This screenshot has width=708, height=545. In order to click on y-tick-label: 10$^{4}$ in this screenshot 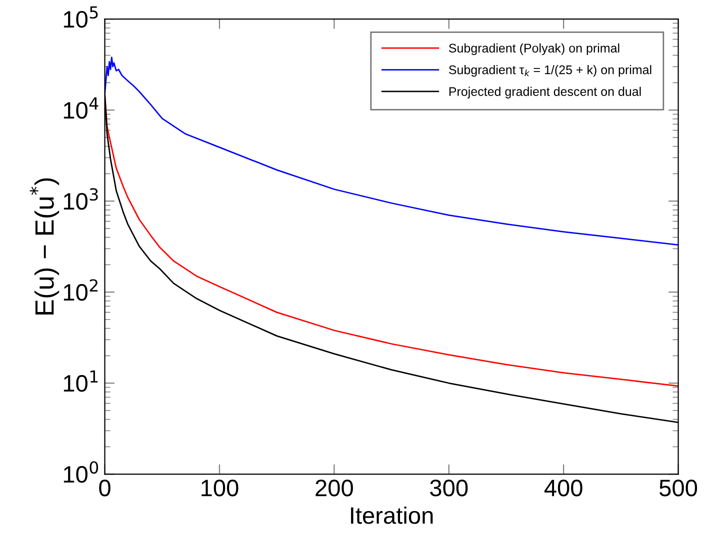, I will do `click(81, 108)`.